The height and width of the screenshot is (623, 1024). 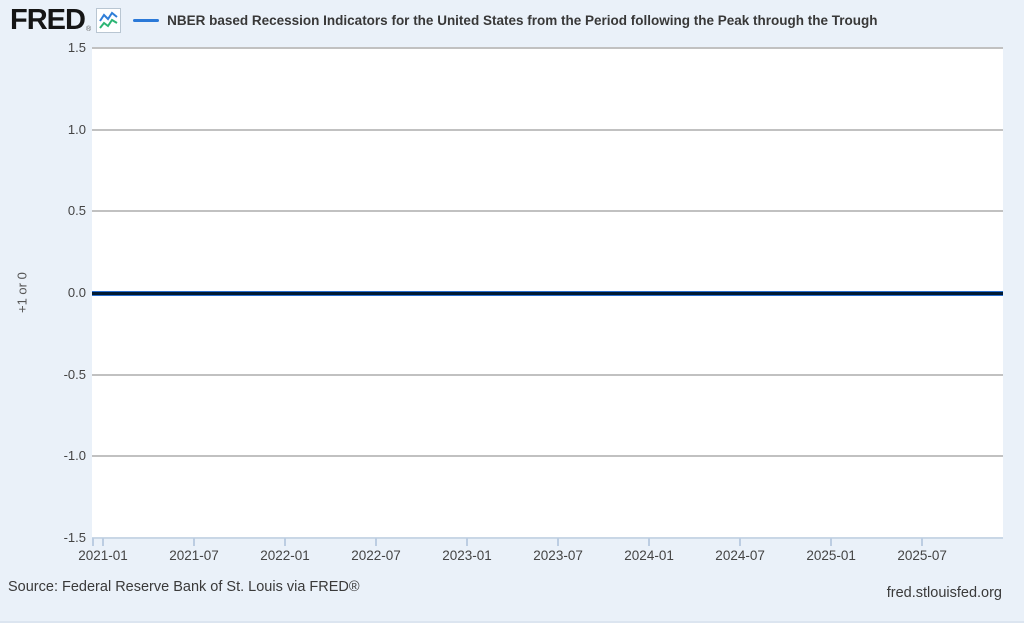 I want to click on x-tick-label: 2021-01, so click(x=103, y=555).